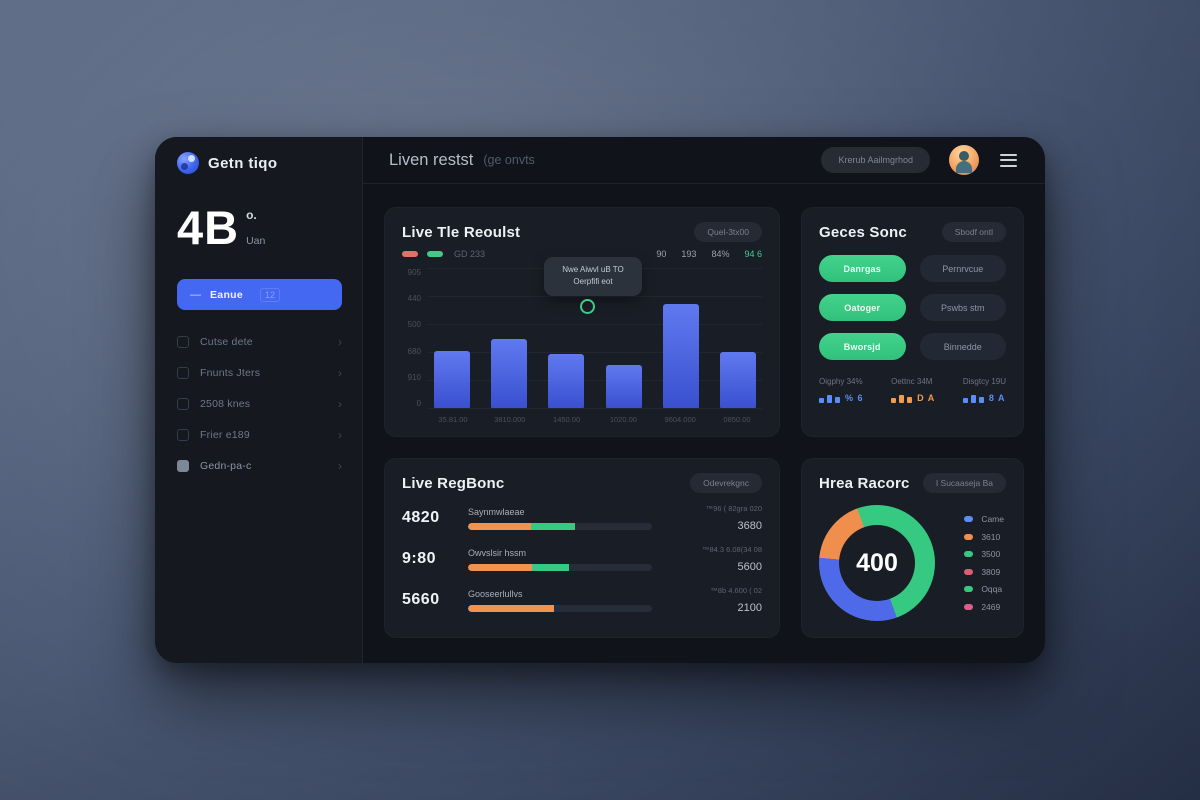 The width and height of the screenshot is (1200, 800). Describe the element at coordinates (410, 254) in the screenshot. I see `legend-swatch-red` at that location.